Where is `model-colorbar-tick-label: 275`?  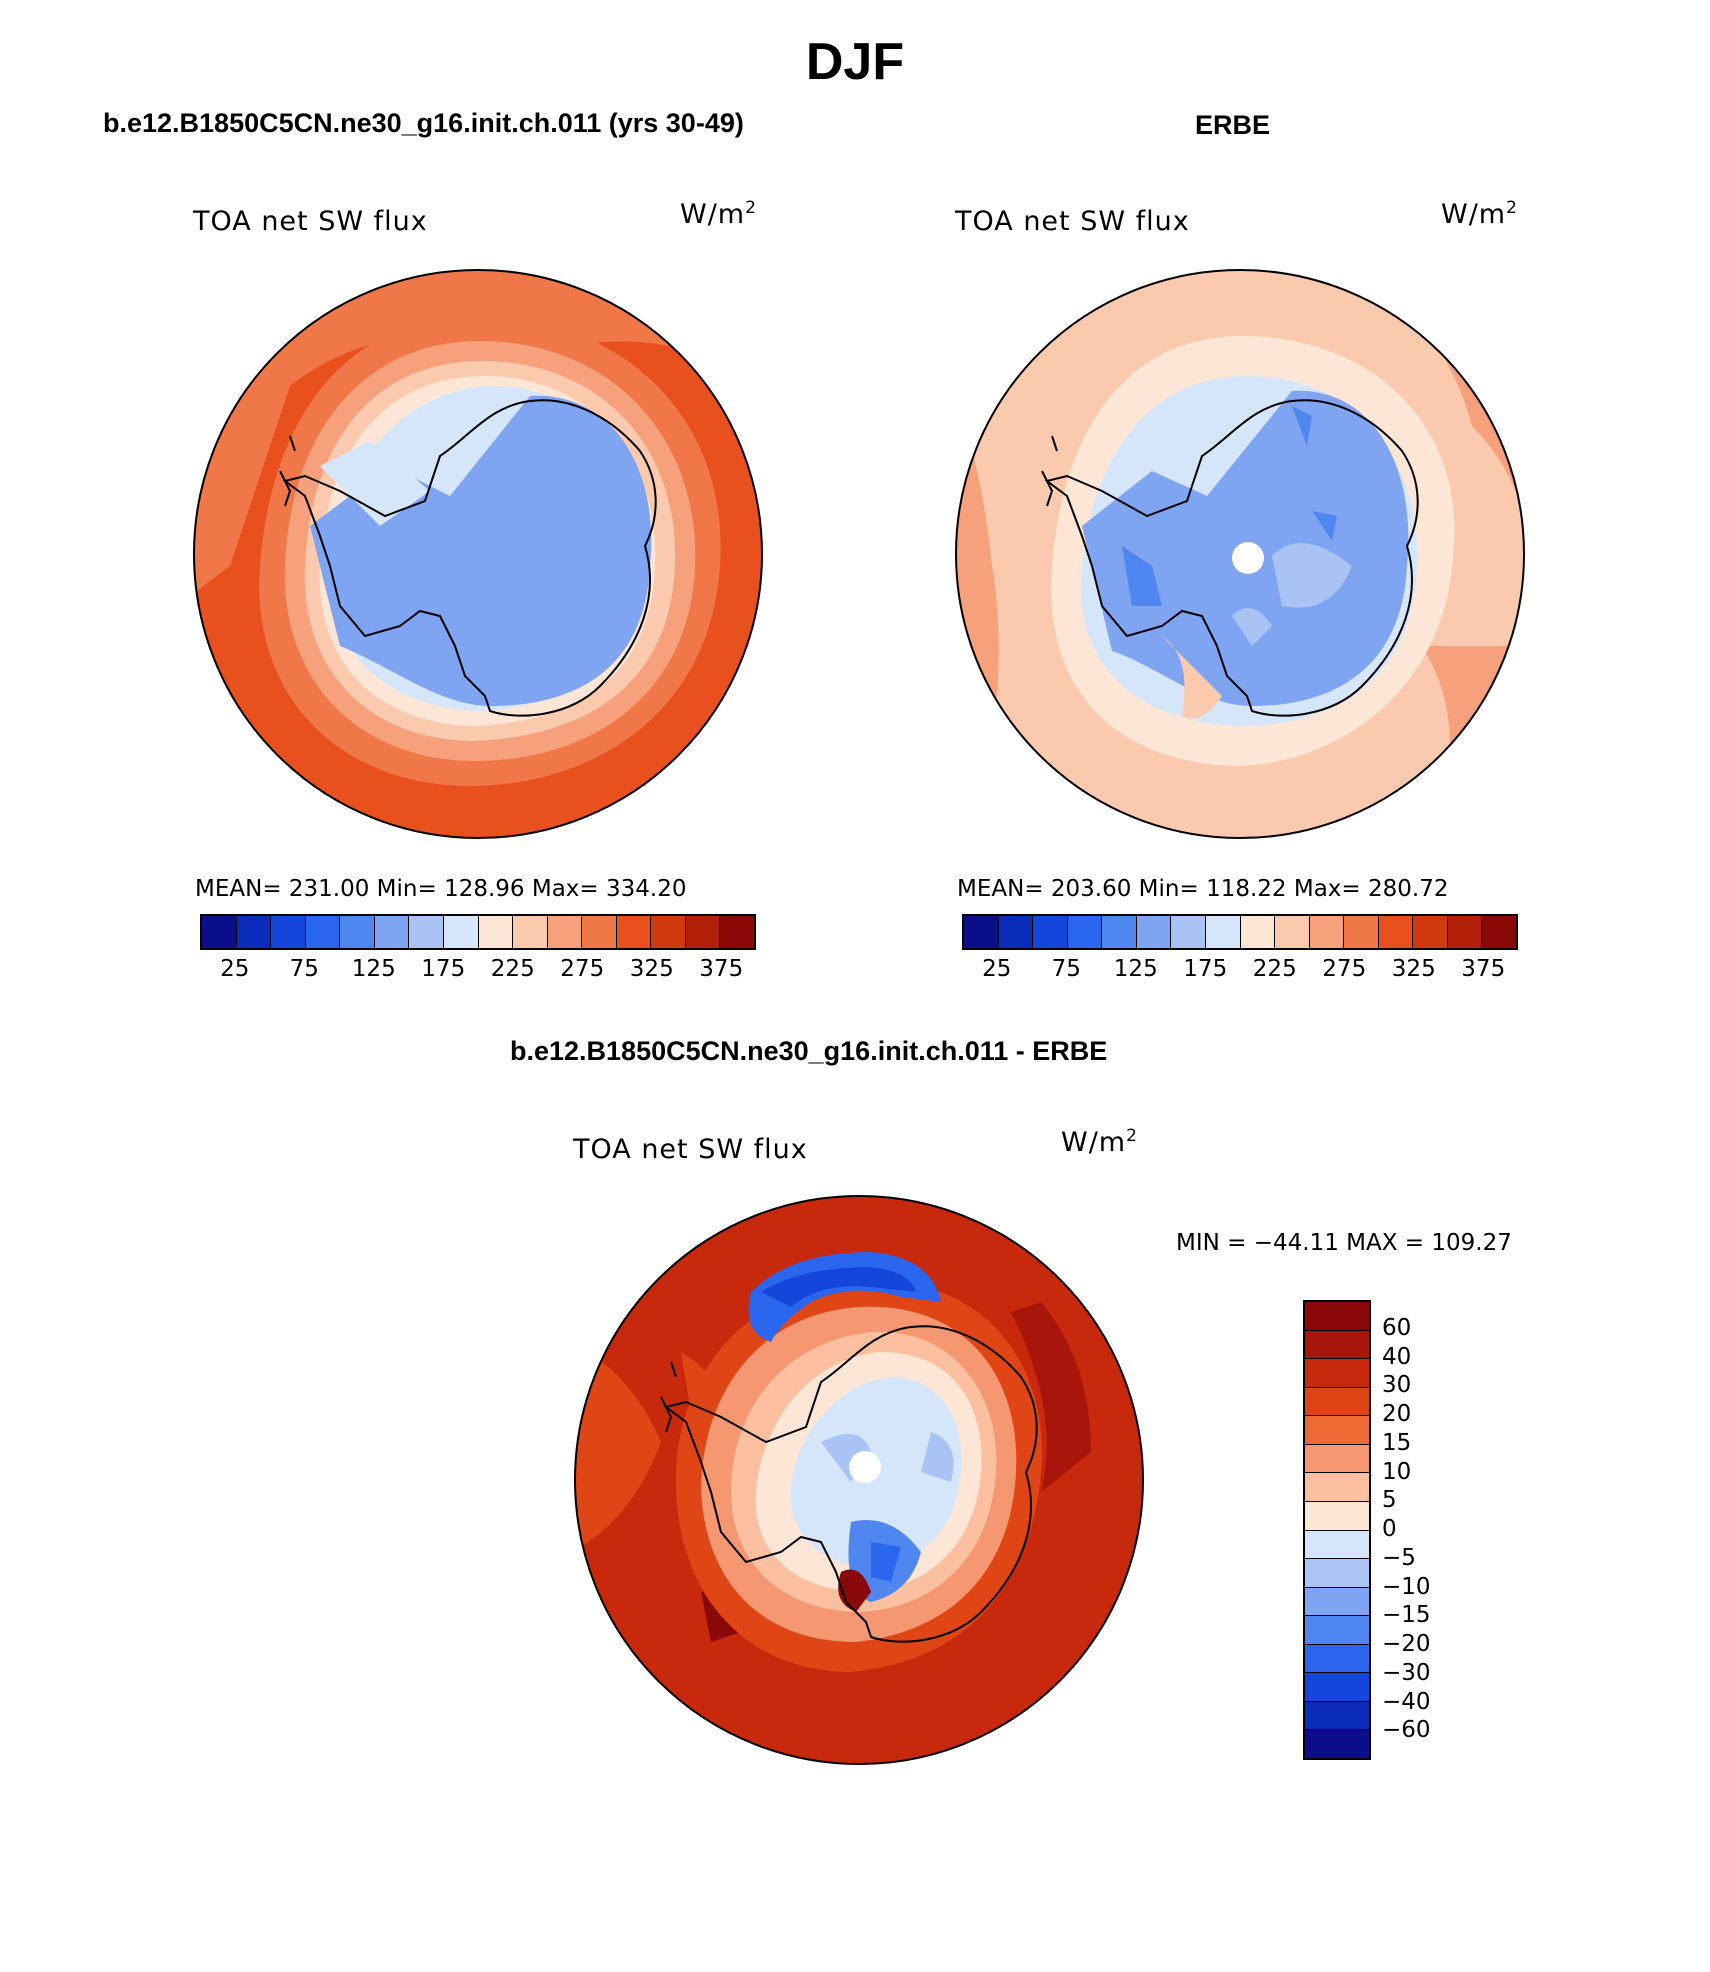 model-colorbar-tick-label: 275 is located at coordinates (582, 969).